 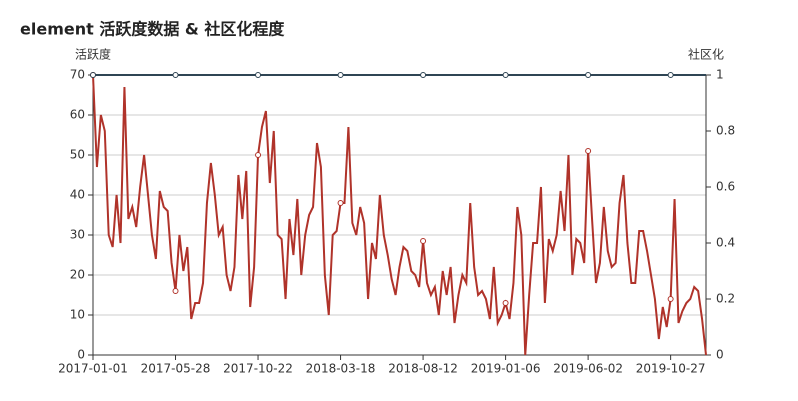 I want to click on y2-axis-title: 社区化, so click(x=706, y=54).